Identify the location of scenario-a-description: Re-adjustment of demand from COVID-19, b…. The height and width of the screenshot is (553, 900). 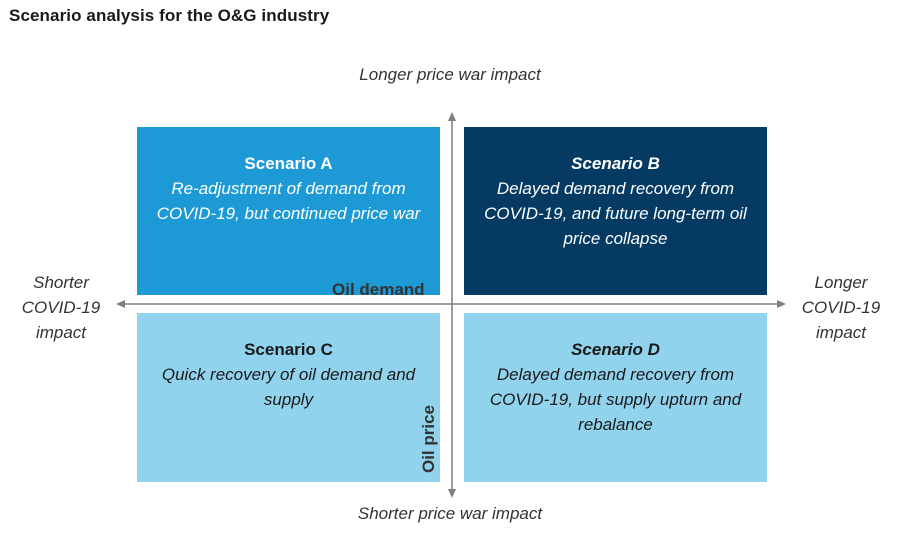
(288, 201).